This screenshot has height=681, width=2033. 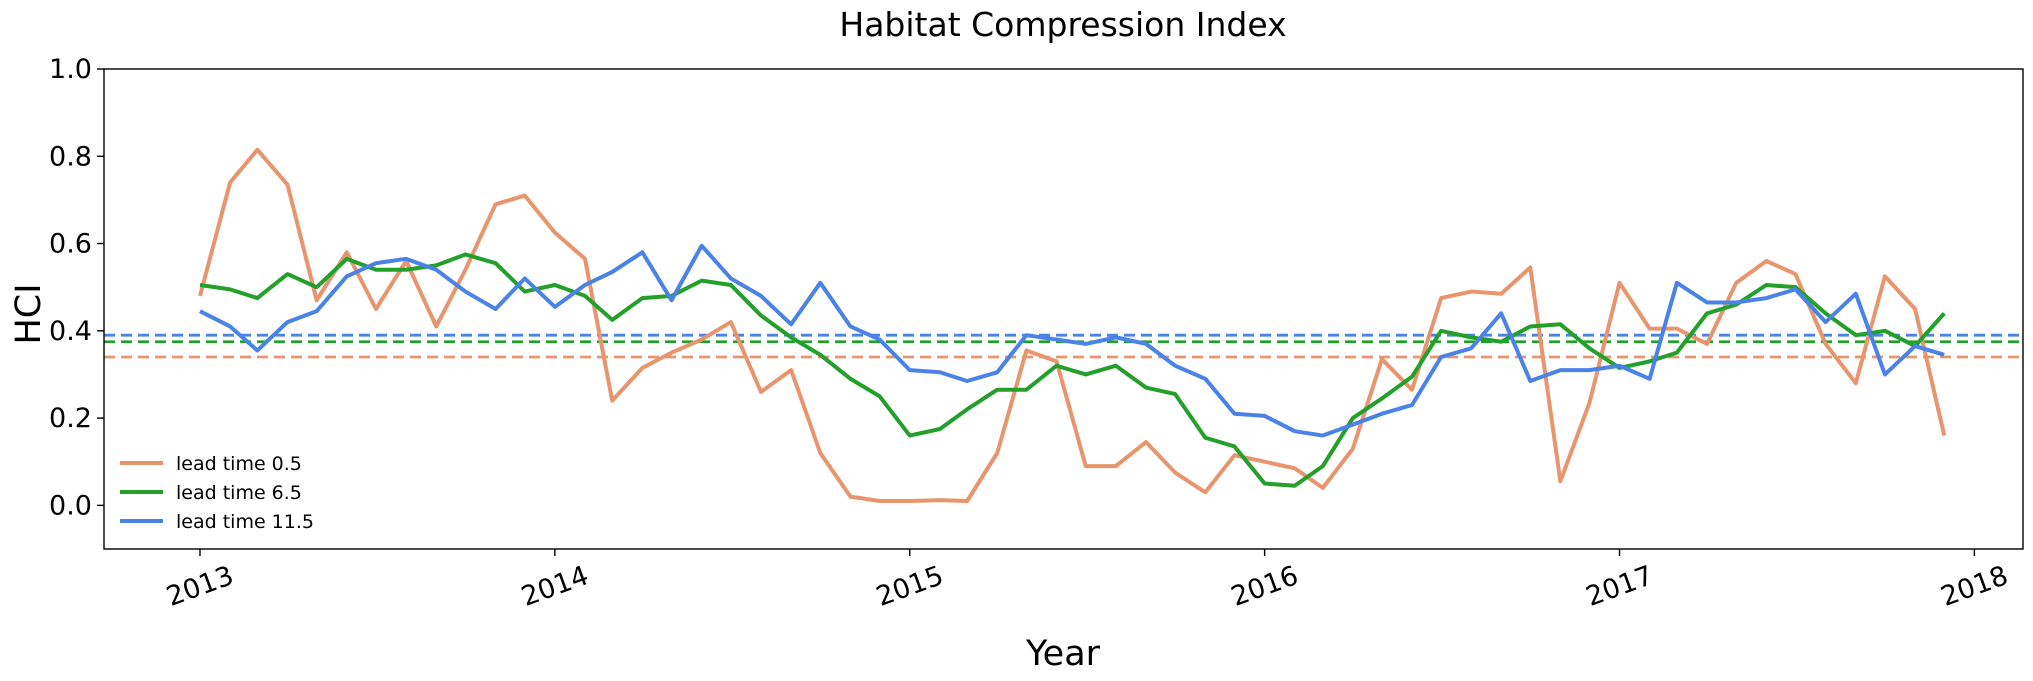 I want to click on x-tick-label: 2018, so click(x=1974, y=586).